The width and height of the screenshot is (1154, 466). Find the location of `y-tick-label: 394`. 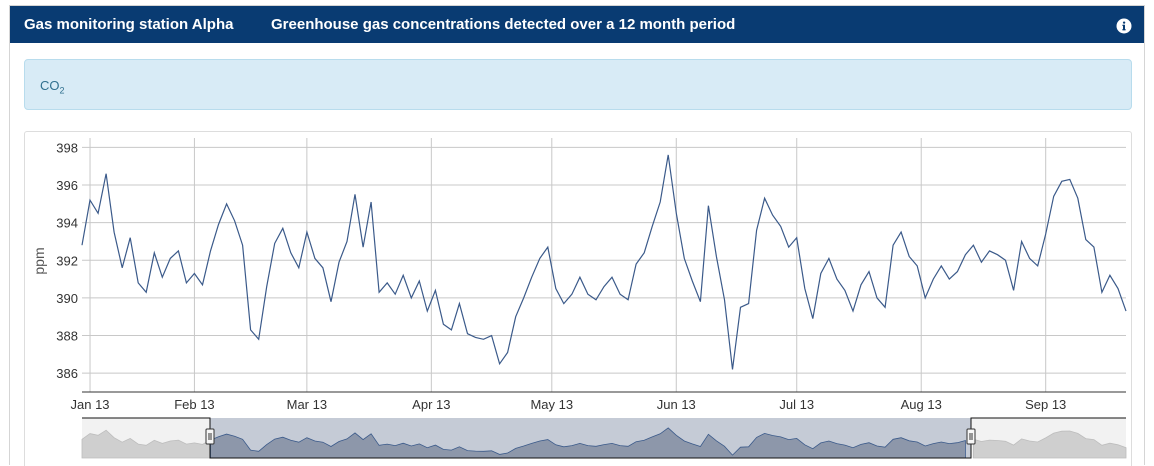

y-tick-label: 394 is located at coordinates (67, 223).